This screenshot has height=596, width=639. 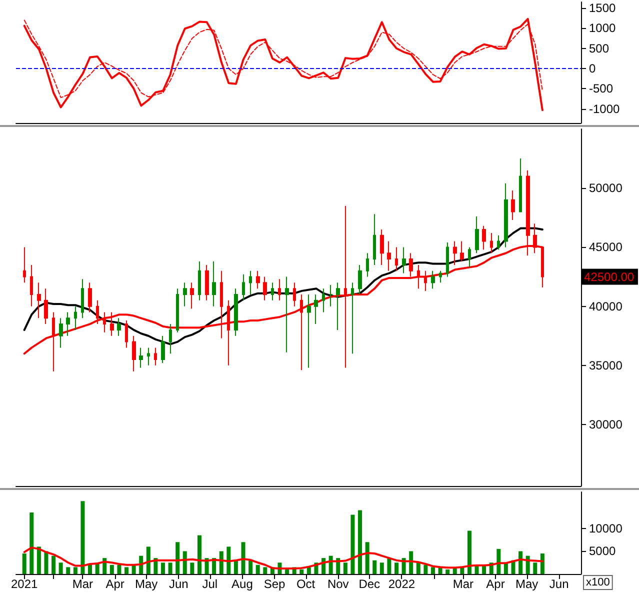 I want to click on y-tick-label: -1000, so click(x=604, y=109).